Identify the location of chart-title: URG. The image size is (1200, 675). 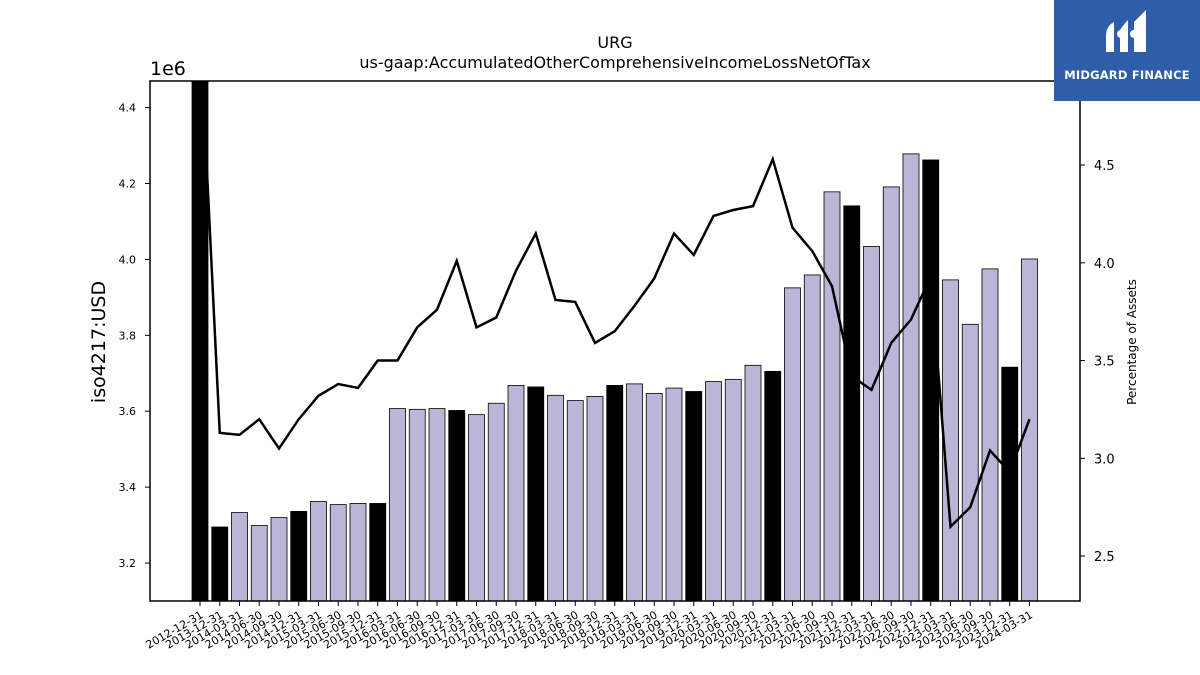
(614, 42).